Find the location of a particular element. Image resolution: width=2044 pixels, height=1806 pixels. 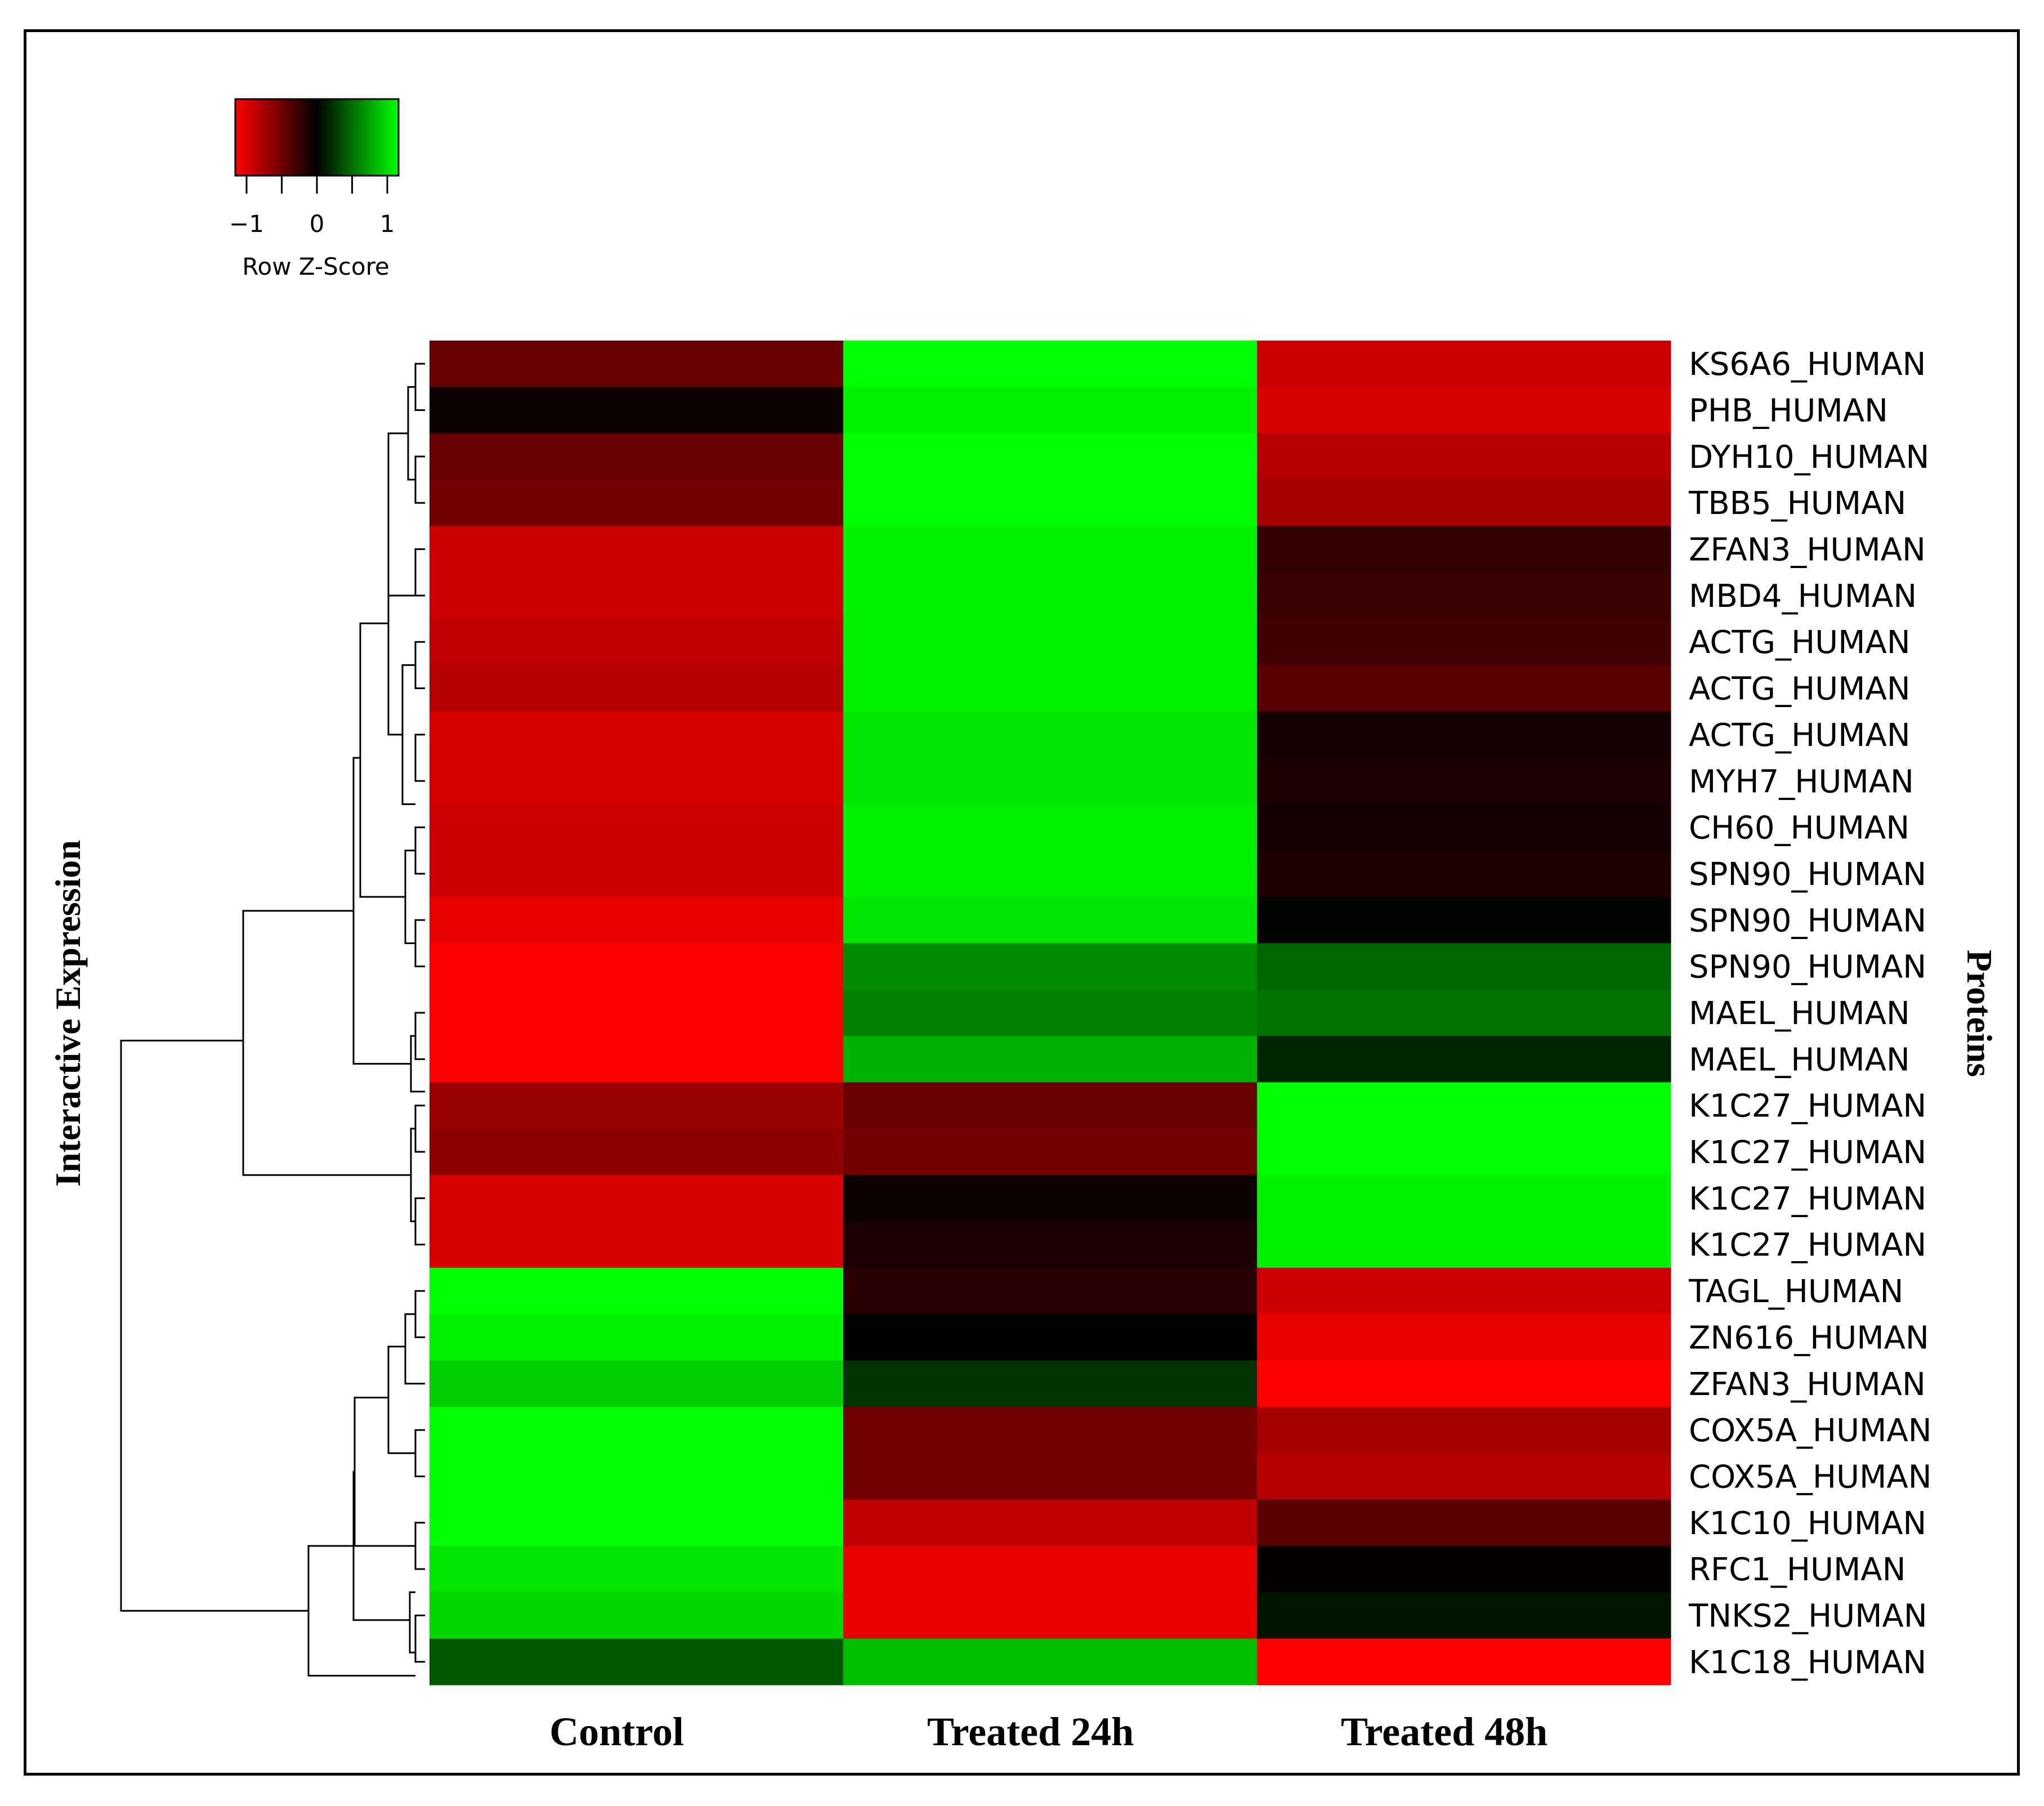

color-key-ticks: −1 0 1 is located at coordinates (312, 207).